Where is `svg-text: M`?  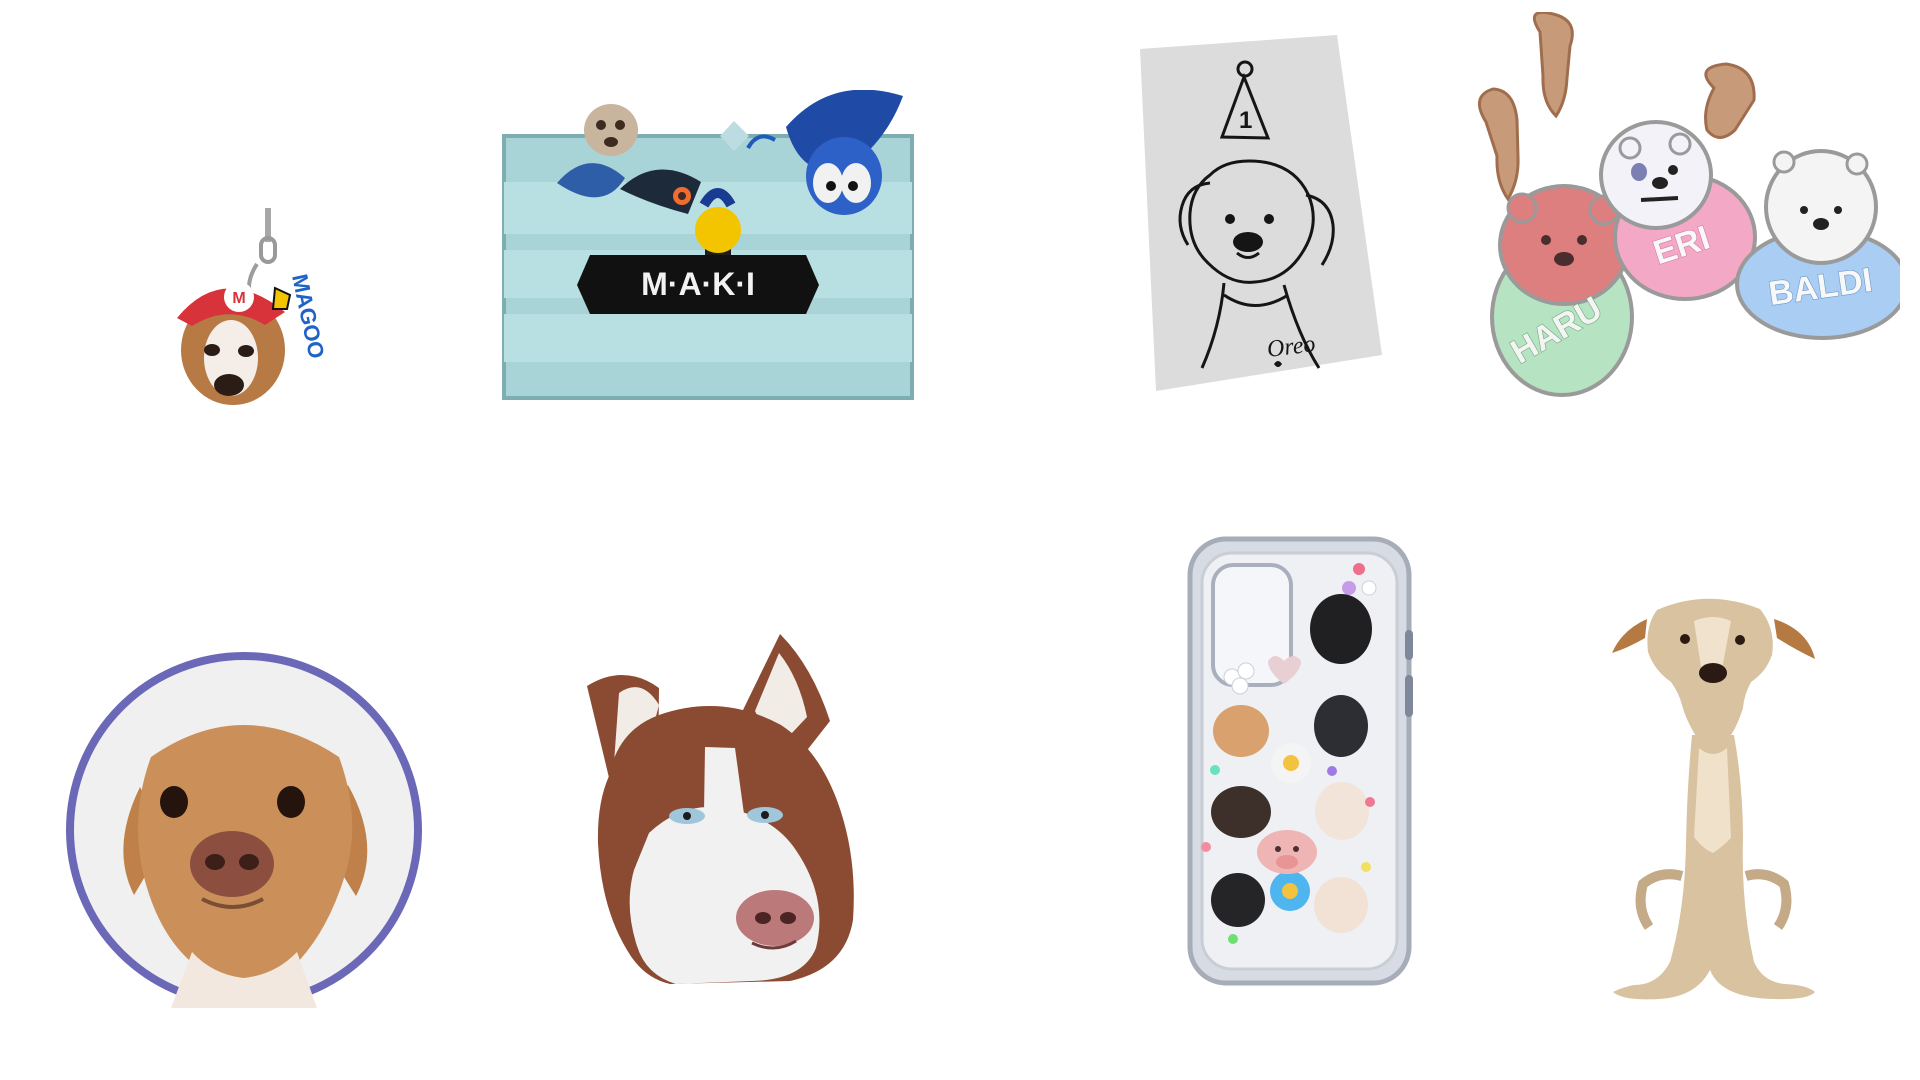 svg-text: M is located at coordinates (238, 298).